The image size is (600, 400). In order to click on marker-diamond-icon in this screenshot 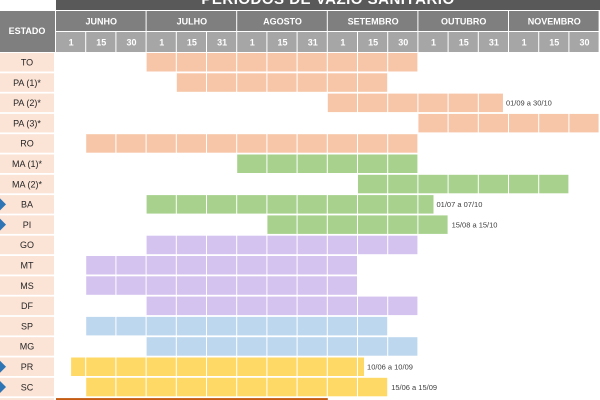, I will do `click(3, 366)`.